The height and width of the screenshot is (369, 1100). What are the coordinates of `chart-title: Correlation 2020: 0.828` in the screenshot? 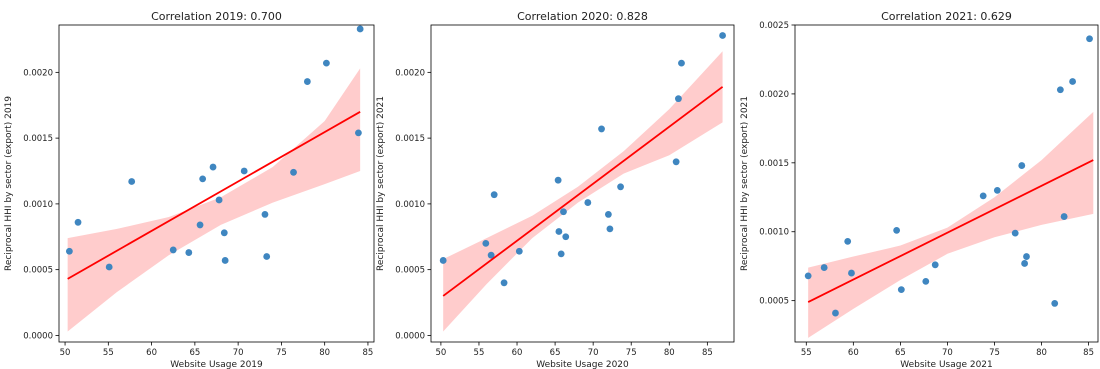 It's located at (582, 16).